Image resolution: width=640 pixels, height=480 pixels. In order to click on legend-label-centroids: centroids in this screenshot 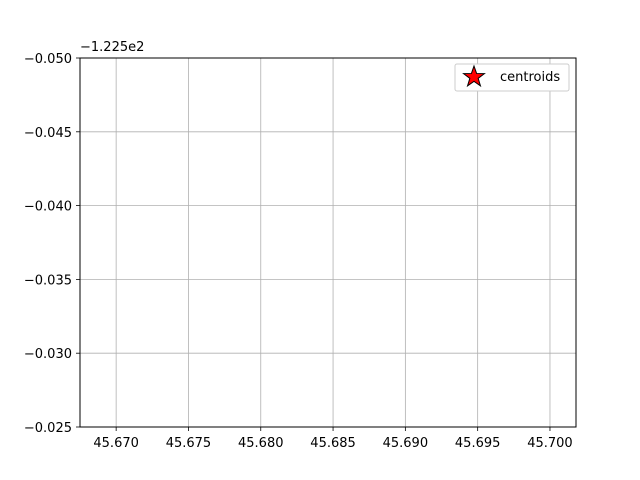, I will do `click(530, 77)`.